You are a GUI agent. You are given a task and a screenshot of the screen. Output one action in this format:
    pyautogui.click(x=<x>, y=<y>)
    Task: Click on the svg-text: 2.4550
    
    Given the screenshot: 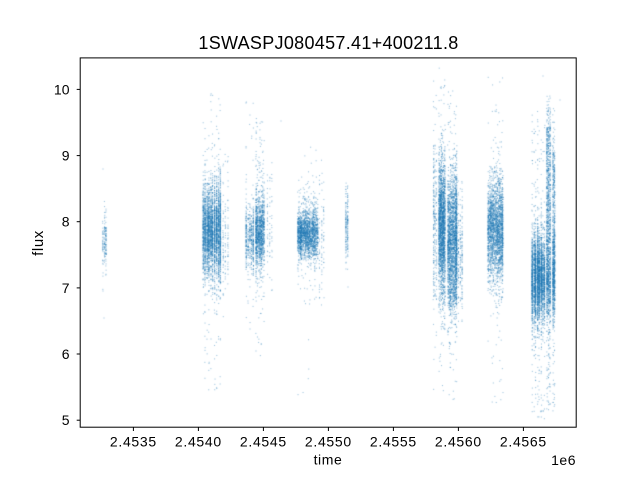 What is the action you would take?
    pyautogui.click(x=328, y=442)
    